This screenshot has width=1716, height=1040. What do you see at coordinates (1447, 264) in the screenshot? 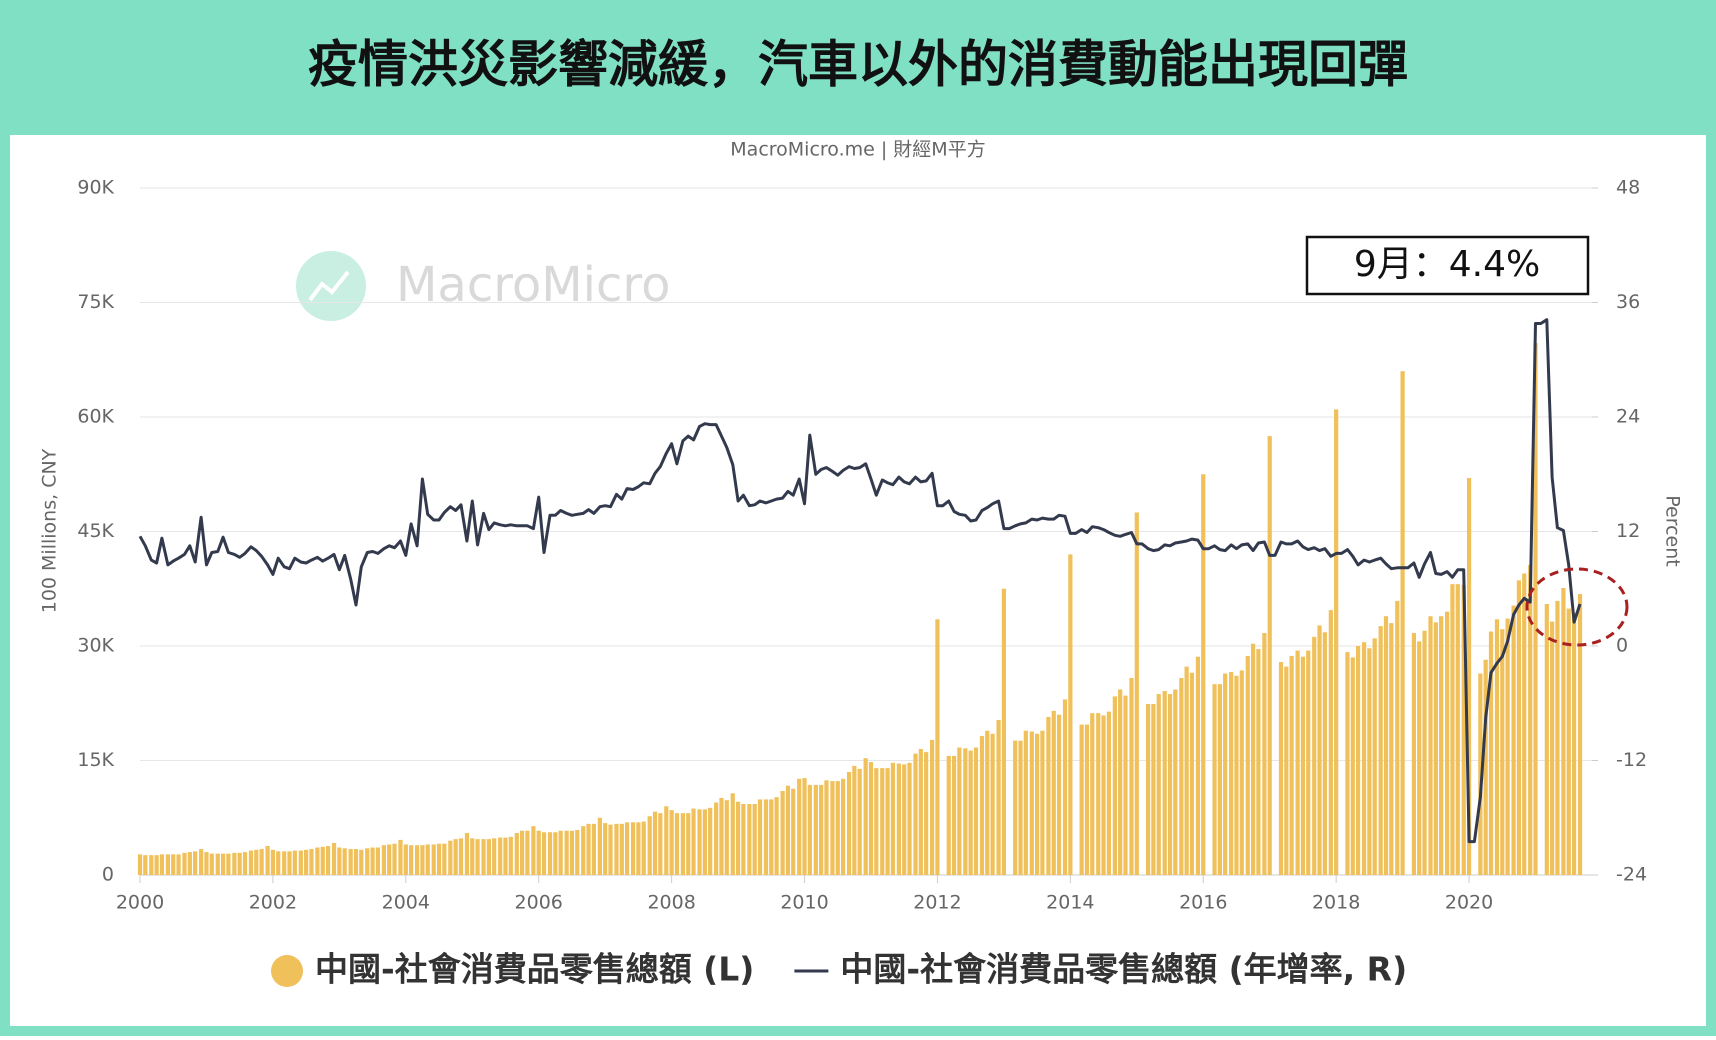
I see `annotation: 9月：4.4%` at bounding box center [1447, 264].